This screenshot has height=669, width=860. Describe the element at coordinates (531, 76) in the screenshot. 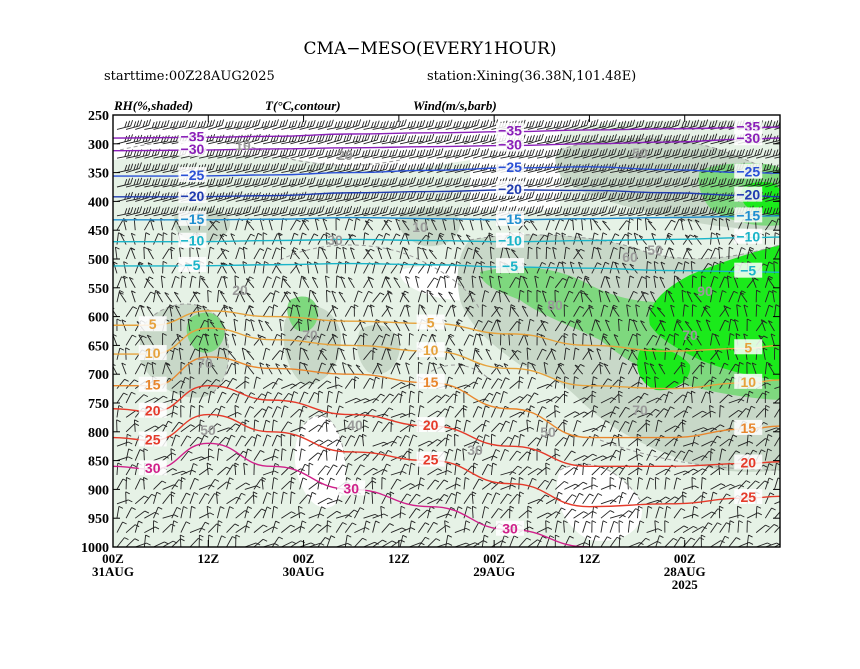

I see `station-label: station:Xining(36.38N,101.48E)` at that location.